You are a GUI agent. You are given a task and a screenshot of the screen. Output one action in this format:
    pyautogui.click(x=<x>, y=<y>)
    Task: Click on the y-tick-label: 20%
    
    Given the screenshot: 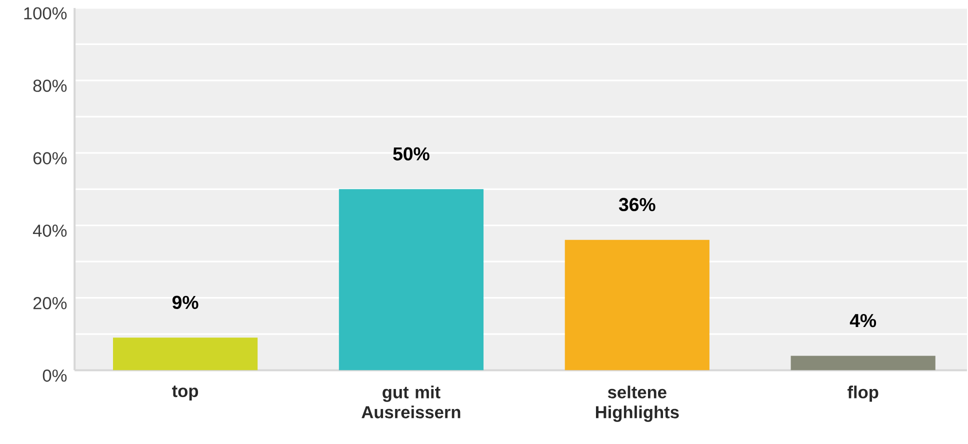 What is the action you would take?
    pyautogui.click(x=50, y=303)
    